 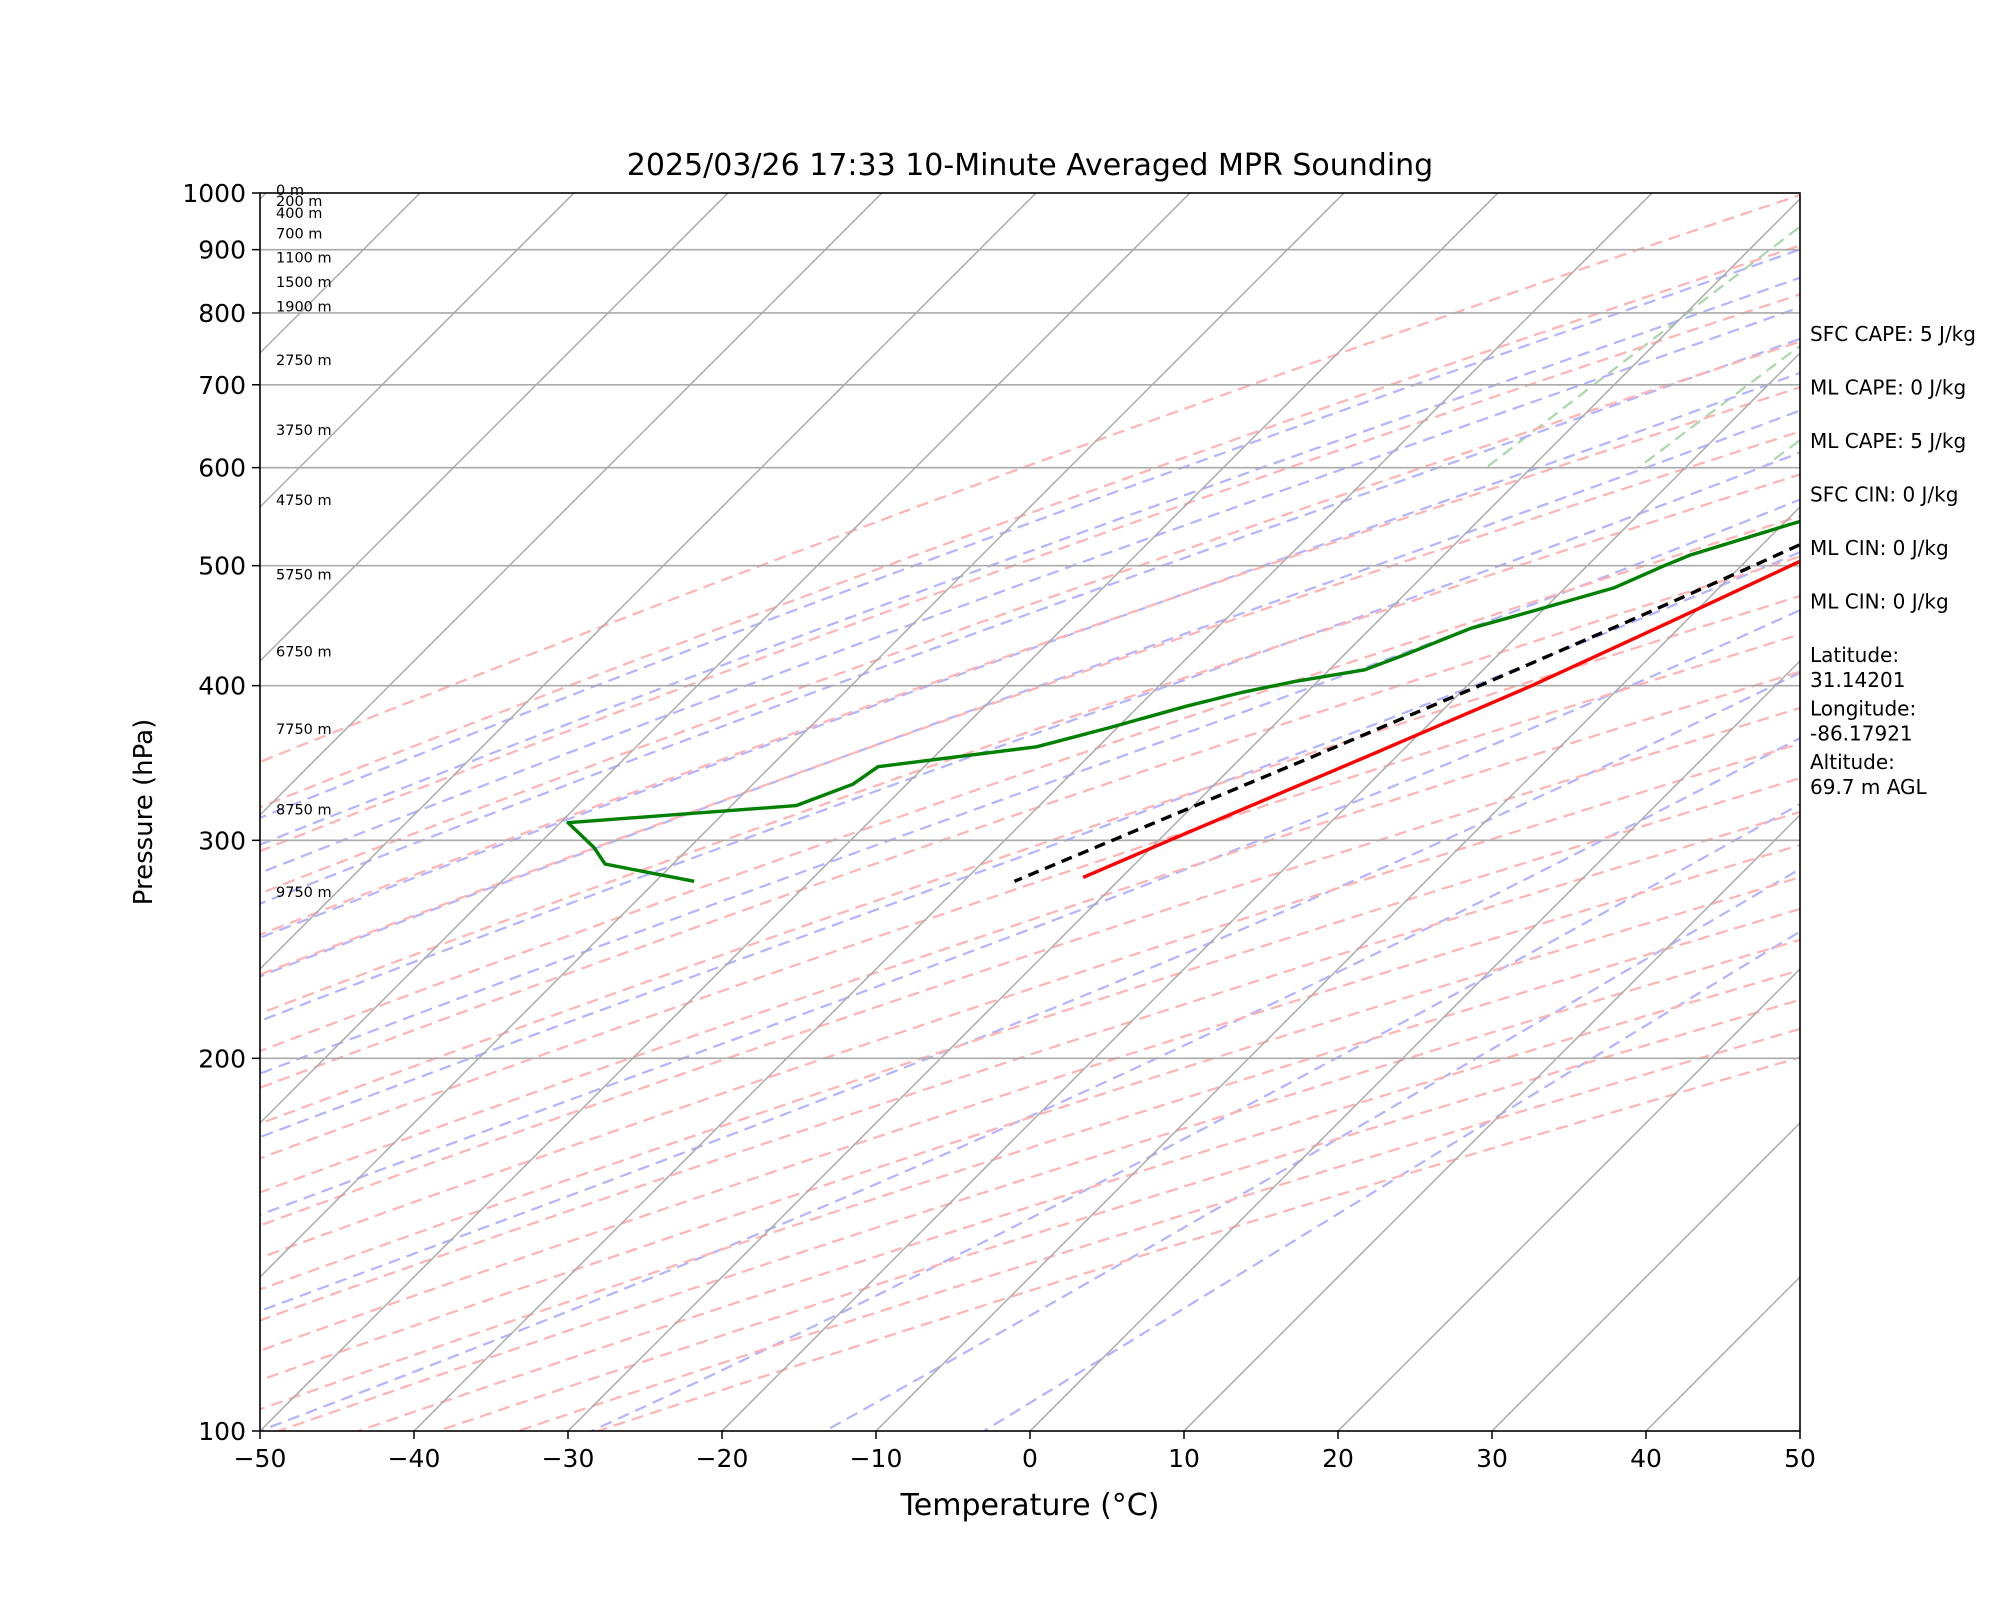 What do you see at coordinates (304, 576) in the screenshot?
I see `height-label: 5750 m` at bounding box center [304, 576].